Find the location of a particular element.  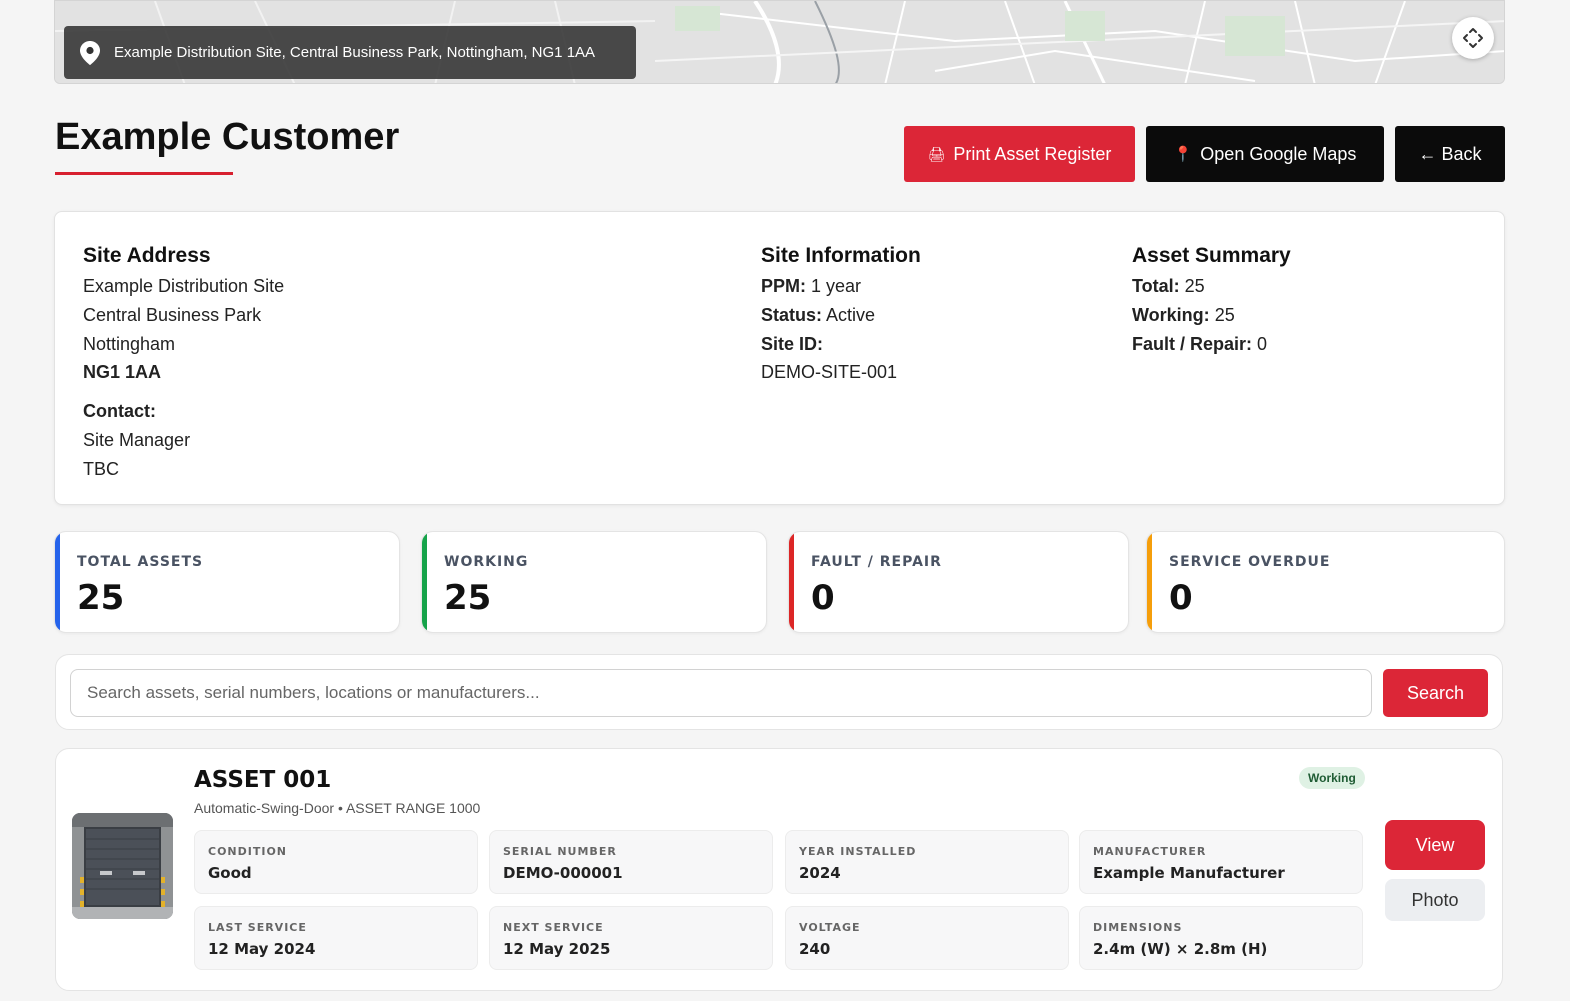

asset-title: ASSET 001 is located at coordinates (263, 780).